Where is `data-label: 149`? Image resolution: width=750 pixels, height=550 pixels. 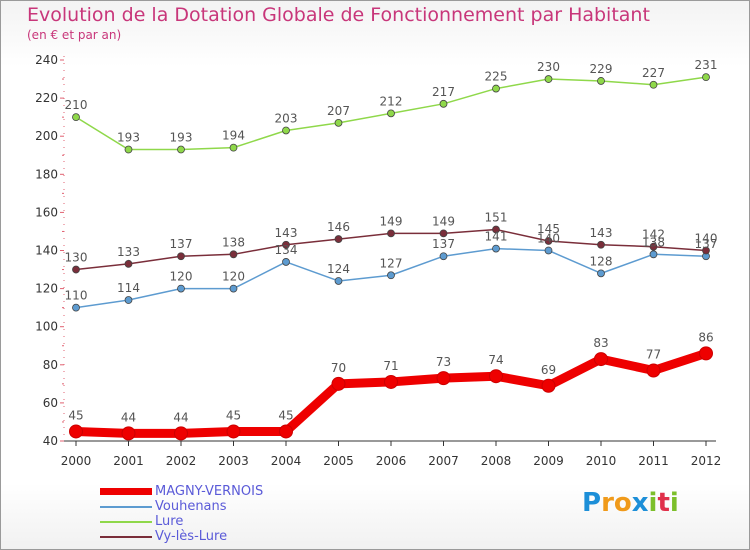
data-label: 149 is located at coordinates (391, 221).